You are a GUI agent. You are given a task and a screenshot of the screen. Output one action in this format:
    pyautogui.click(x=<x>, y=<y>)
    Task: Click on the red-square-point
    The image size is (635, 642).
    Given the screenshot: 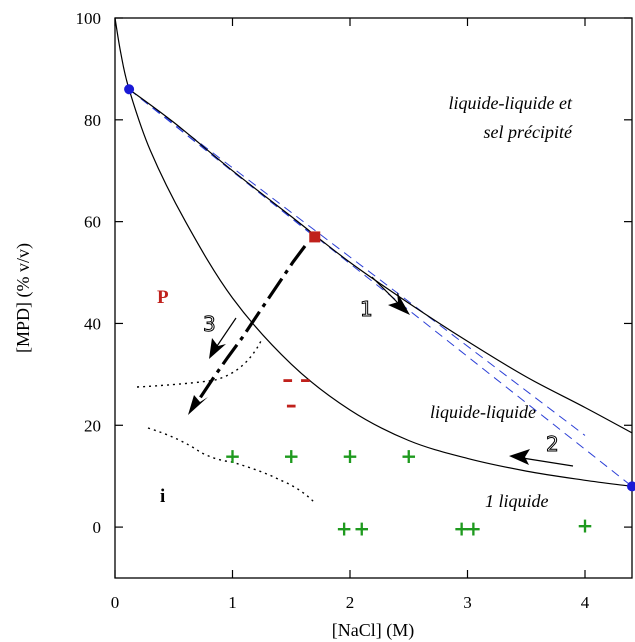 What is the action you would take?
    pyautogui.click(x=315, y=237)
    